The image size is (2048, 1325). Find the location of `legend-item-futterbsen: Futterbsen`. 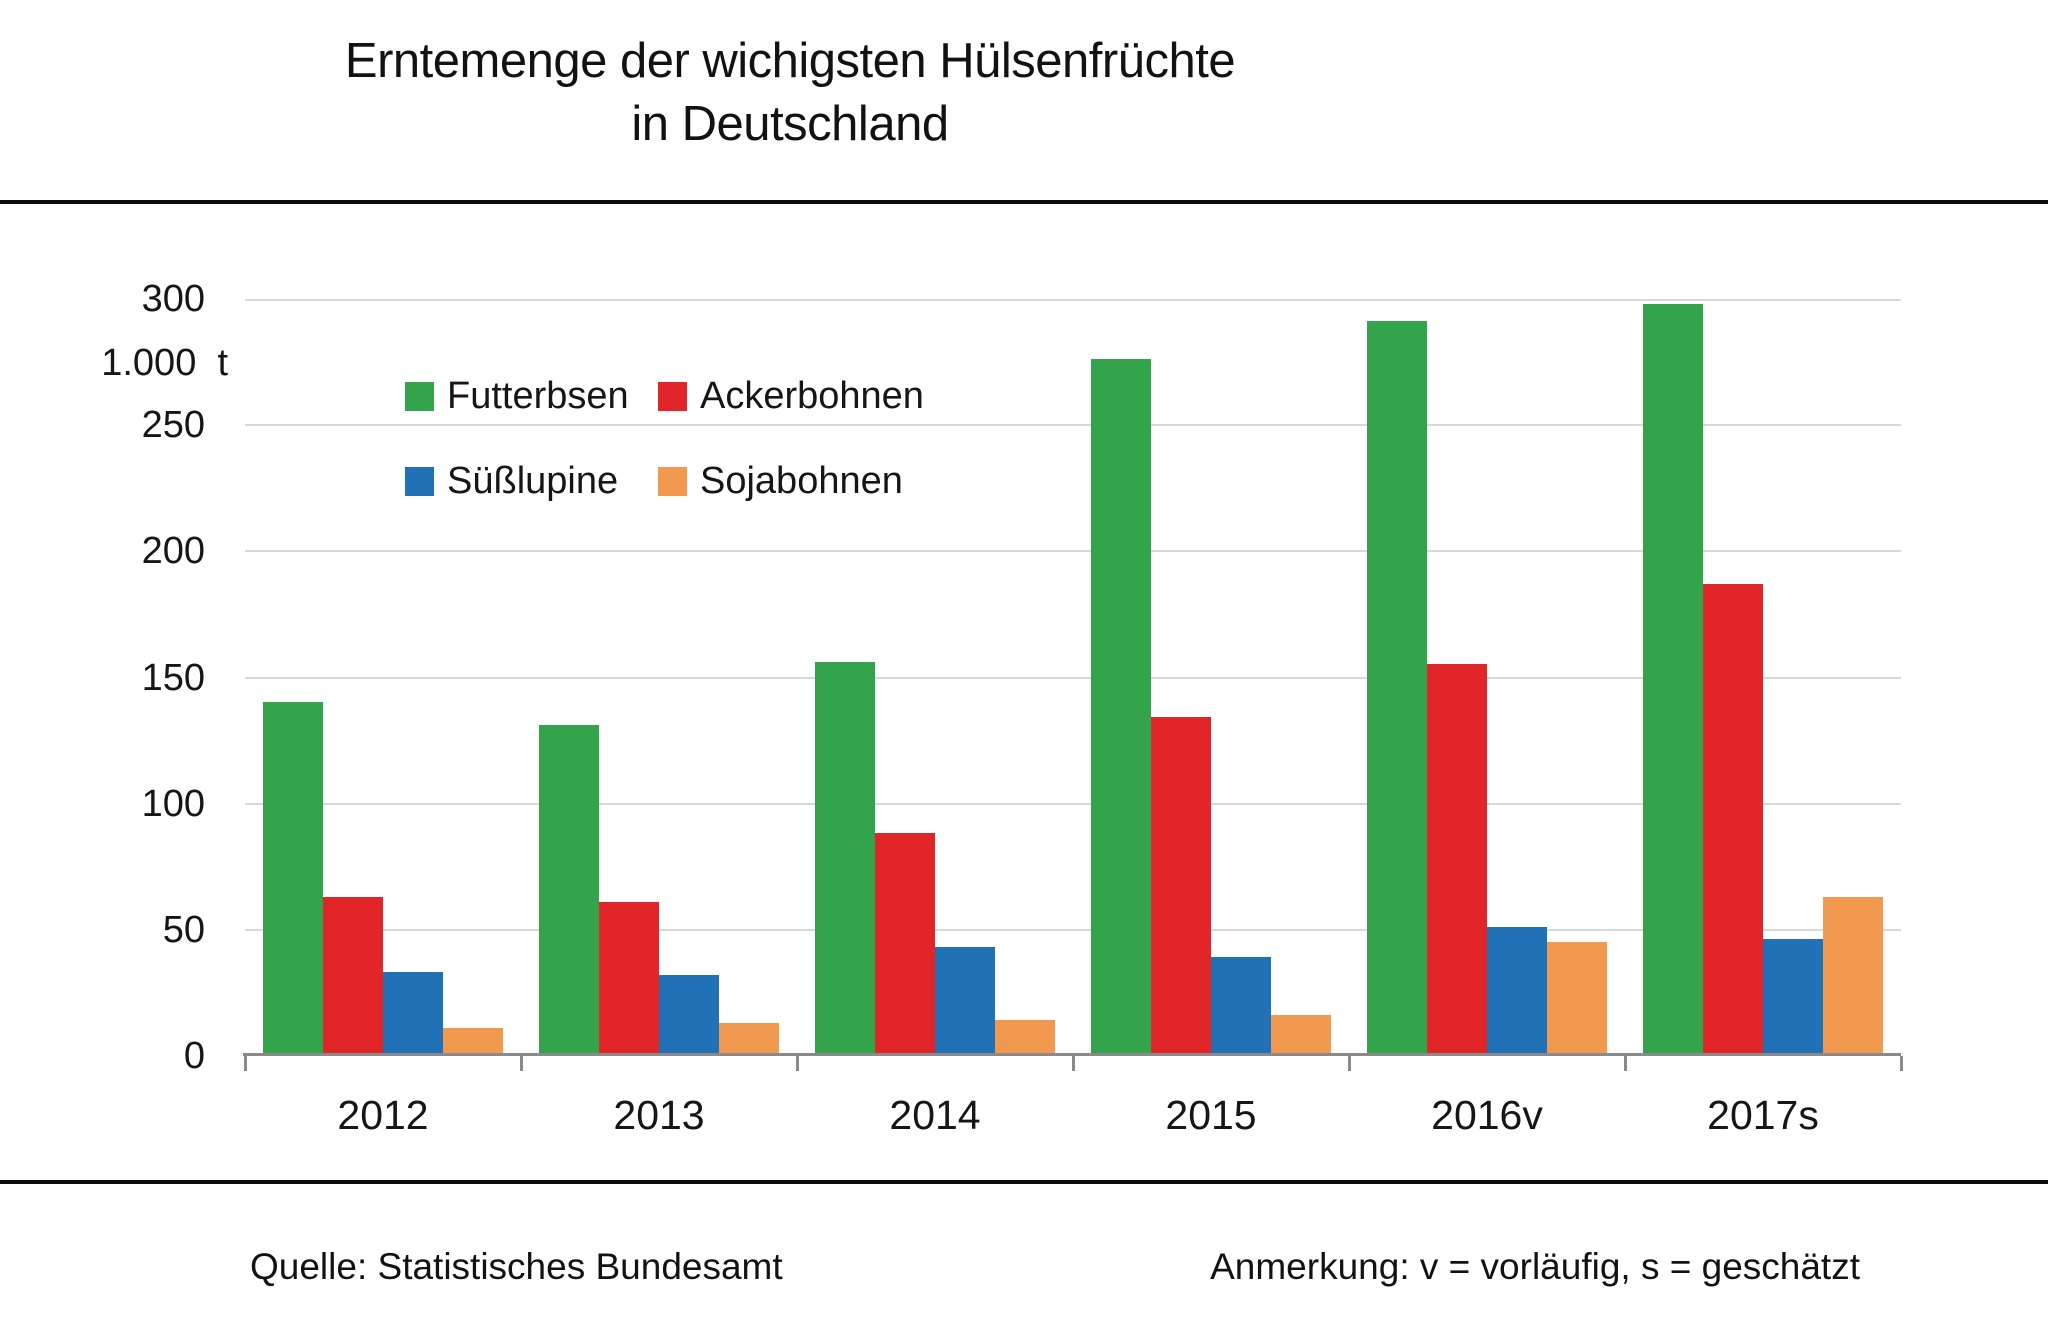

legend-item-futterbsen: Futterbsen is located at coordinates (517, 396).